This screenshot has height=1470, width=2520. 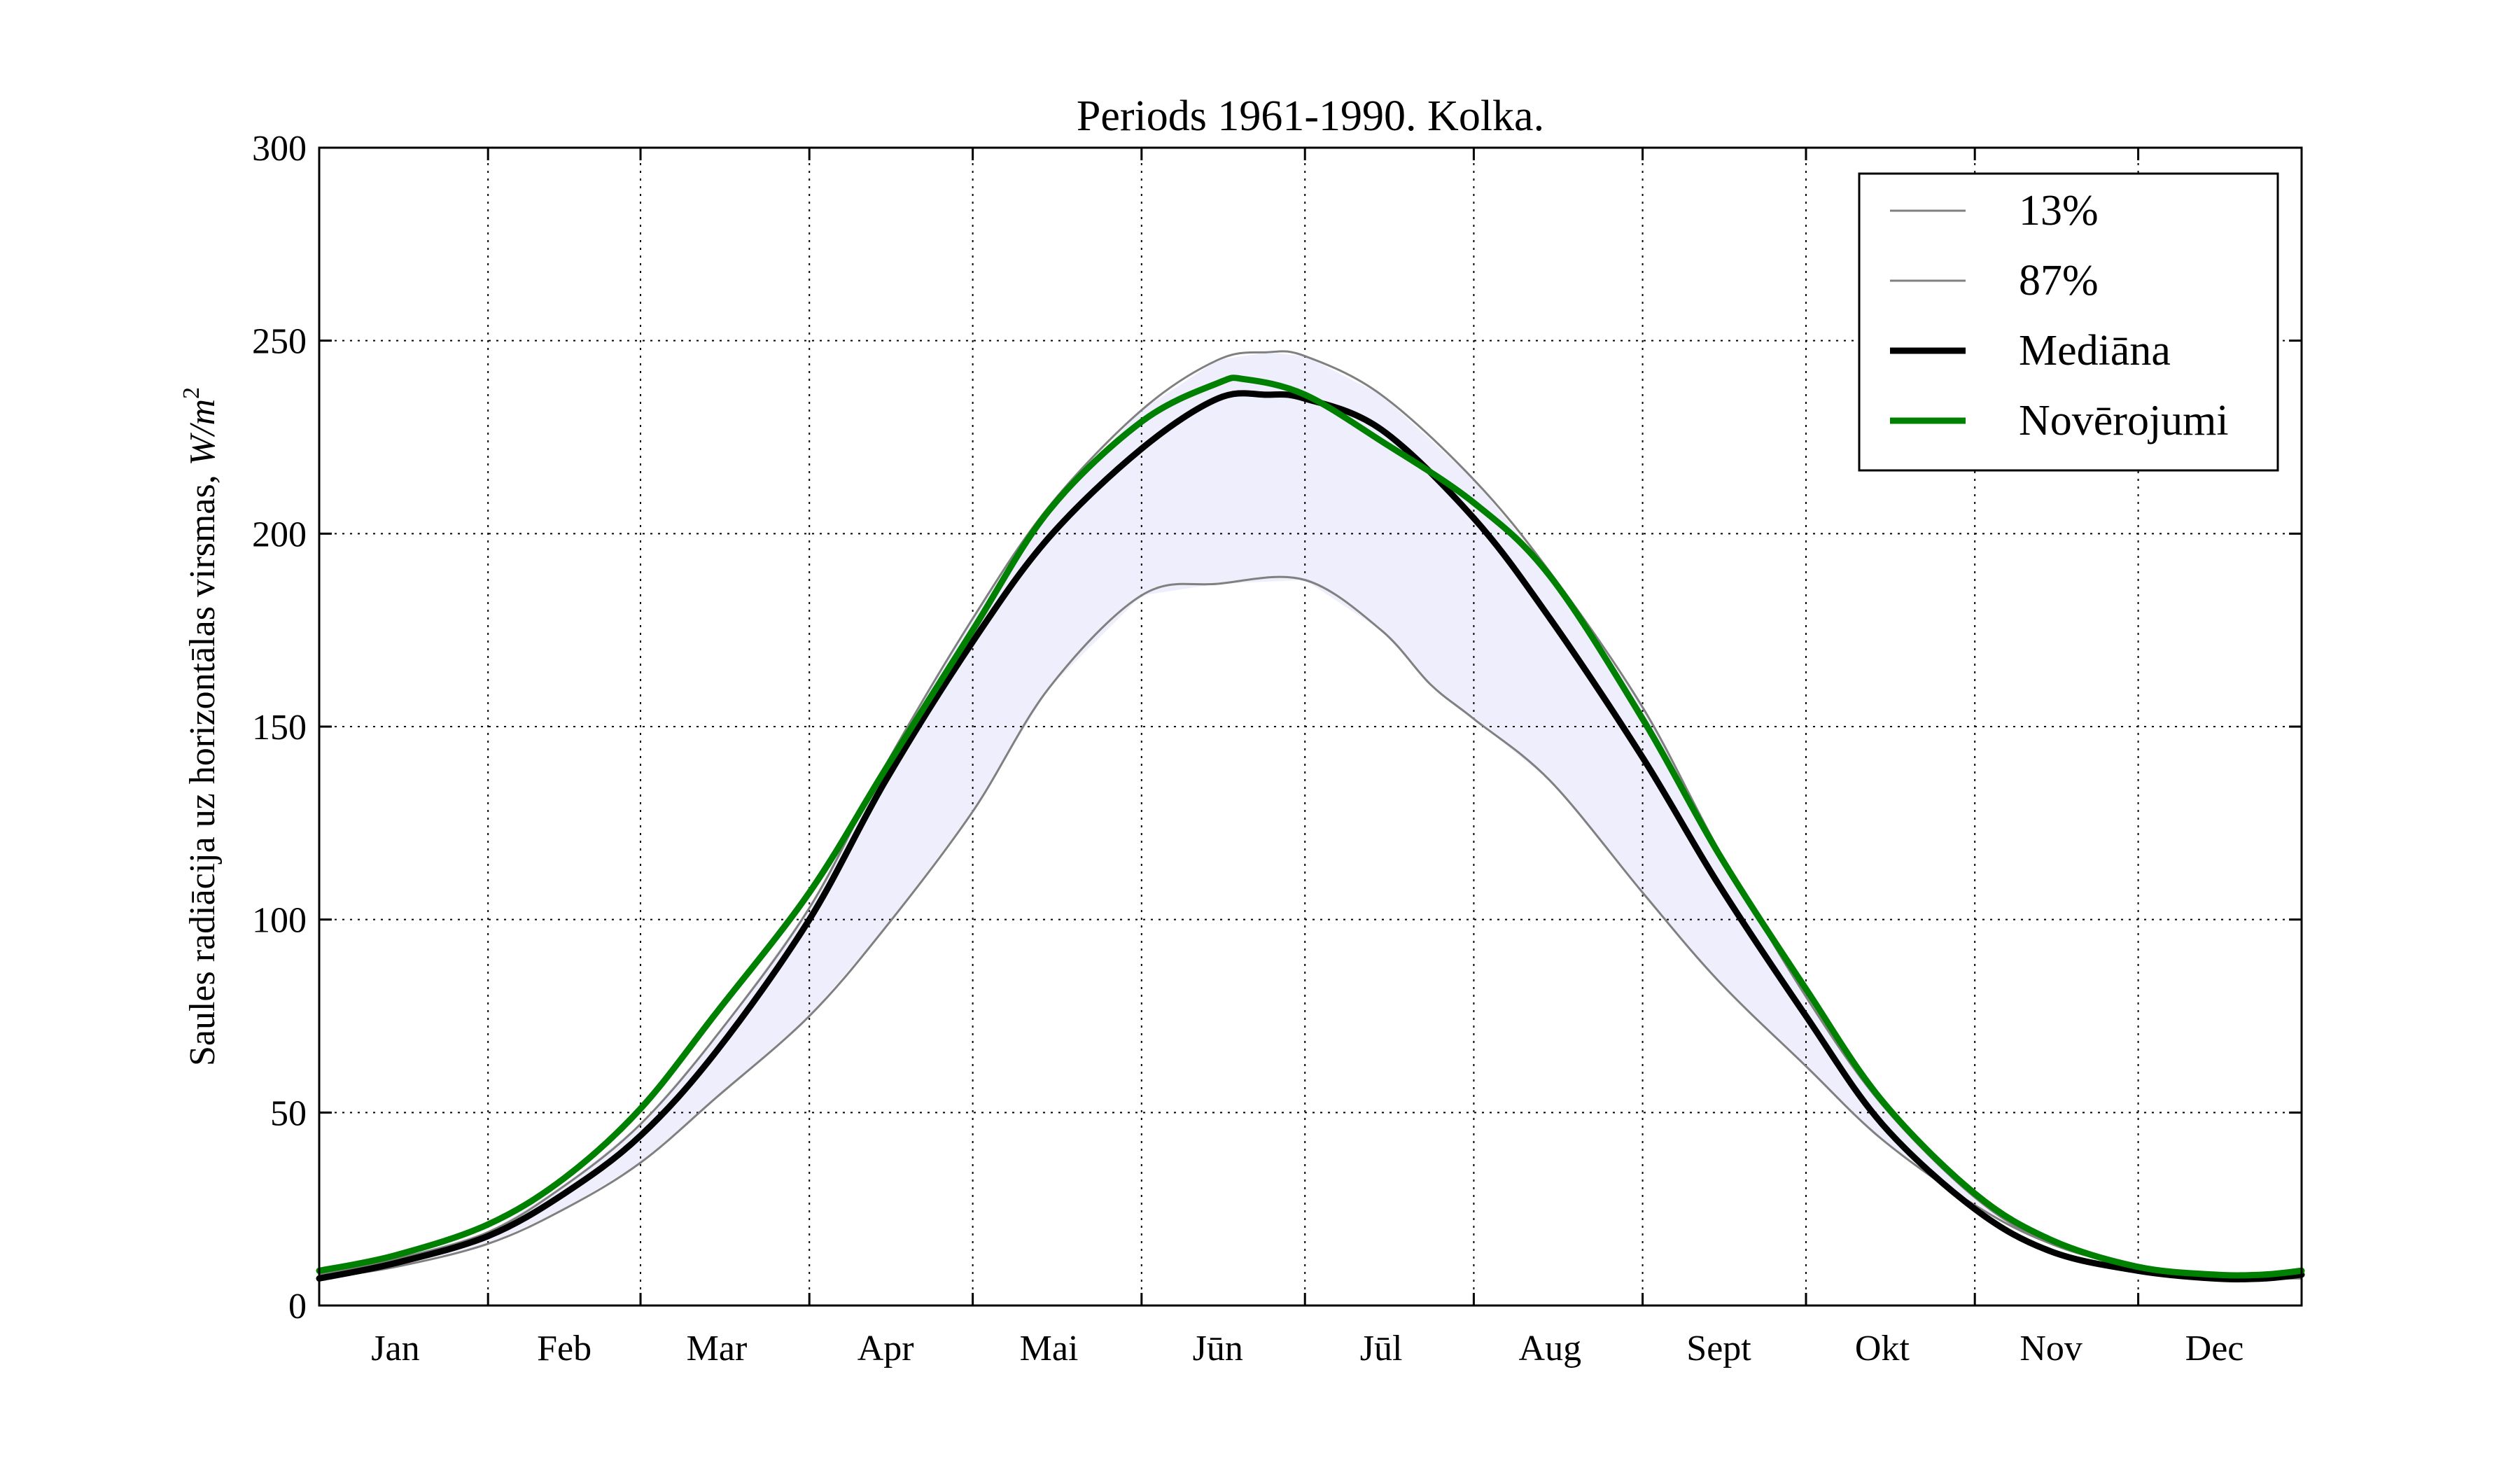 What do you see at coordinates (1049, 1348) in the screenshot?
I see `x-tick-label: Mai` at bounding box center [1049, 1348].